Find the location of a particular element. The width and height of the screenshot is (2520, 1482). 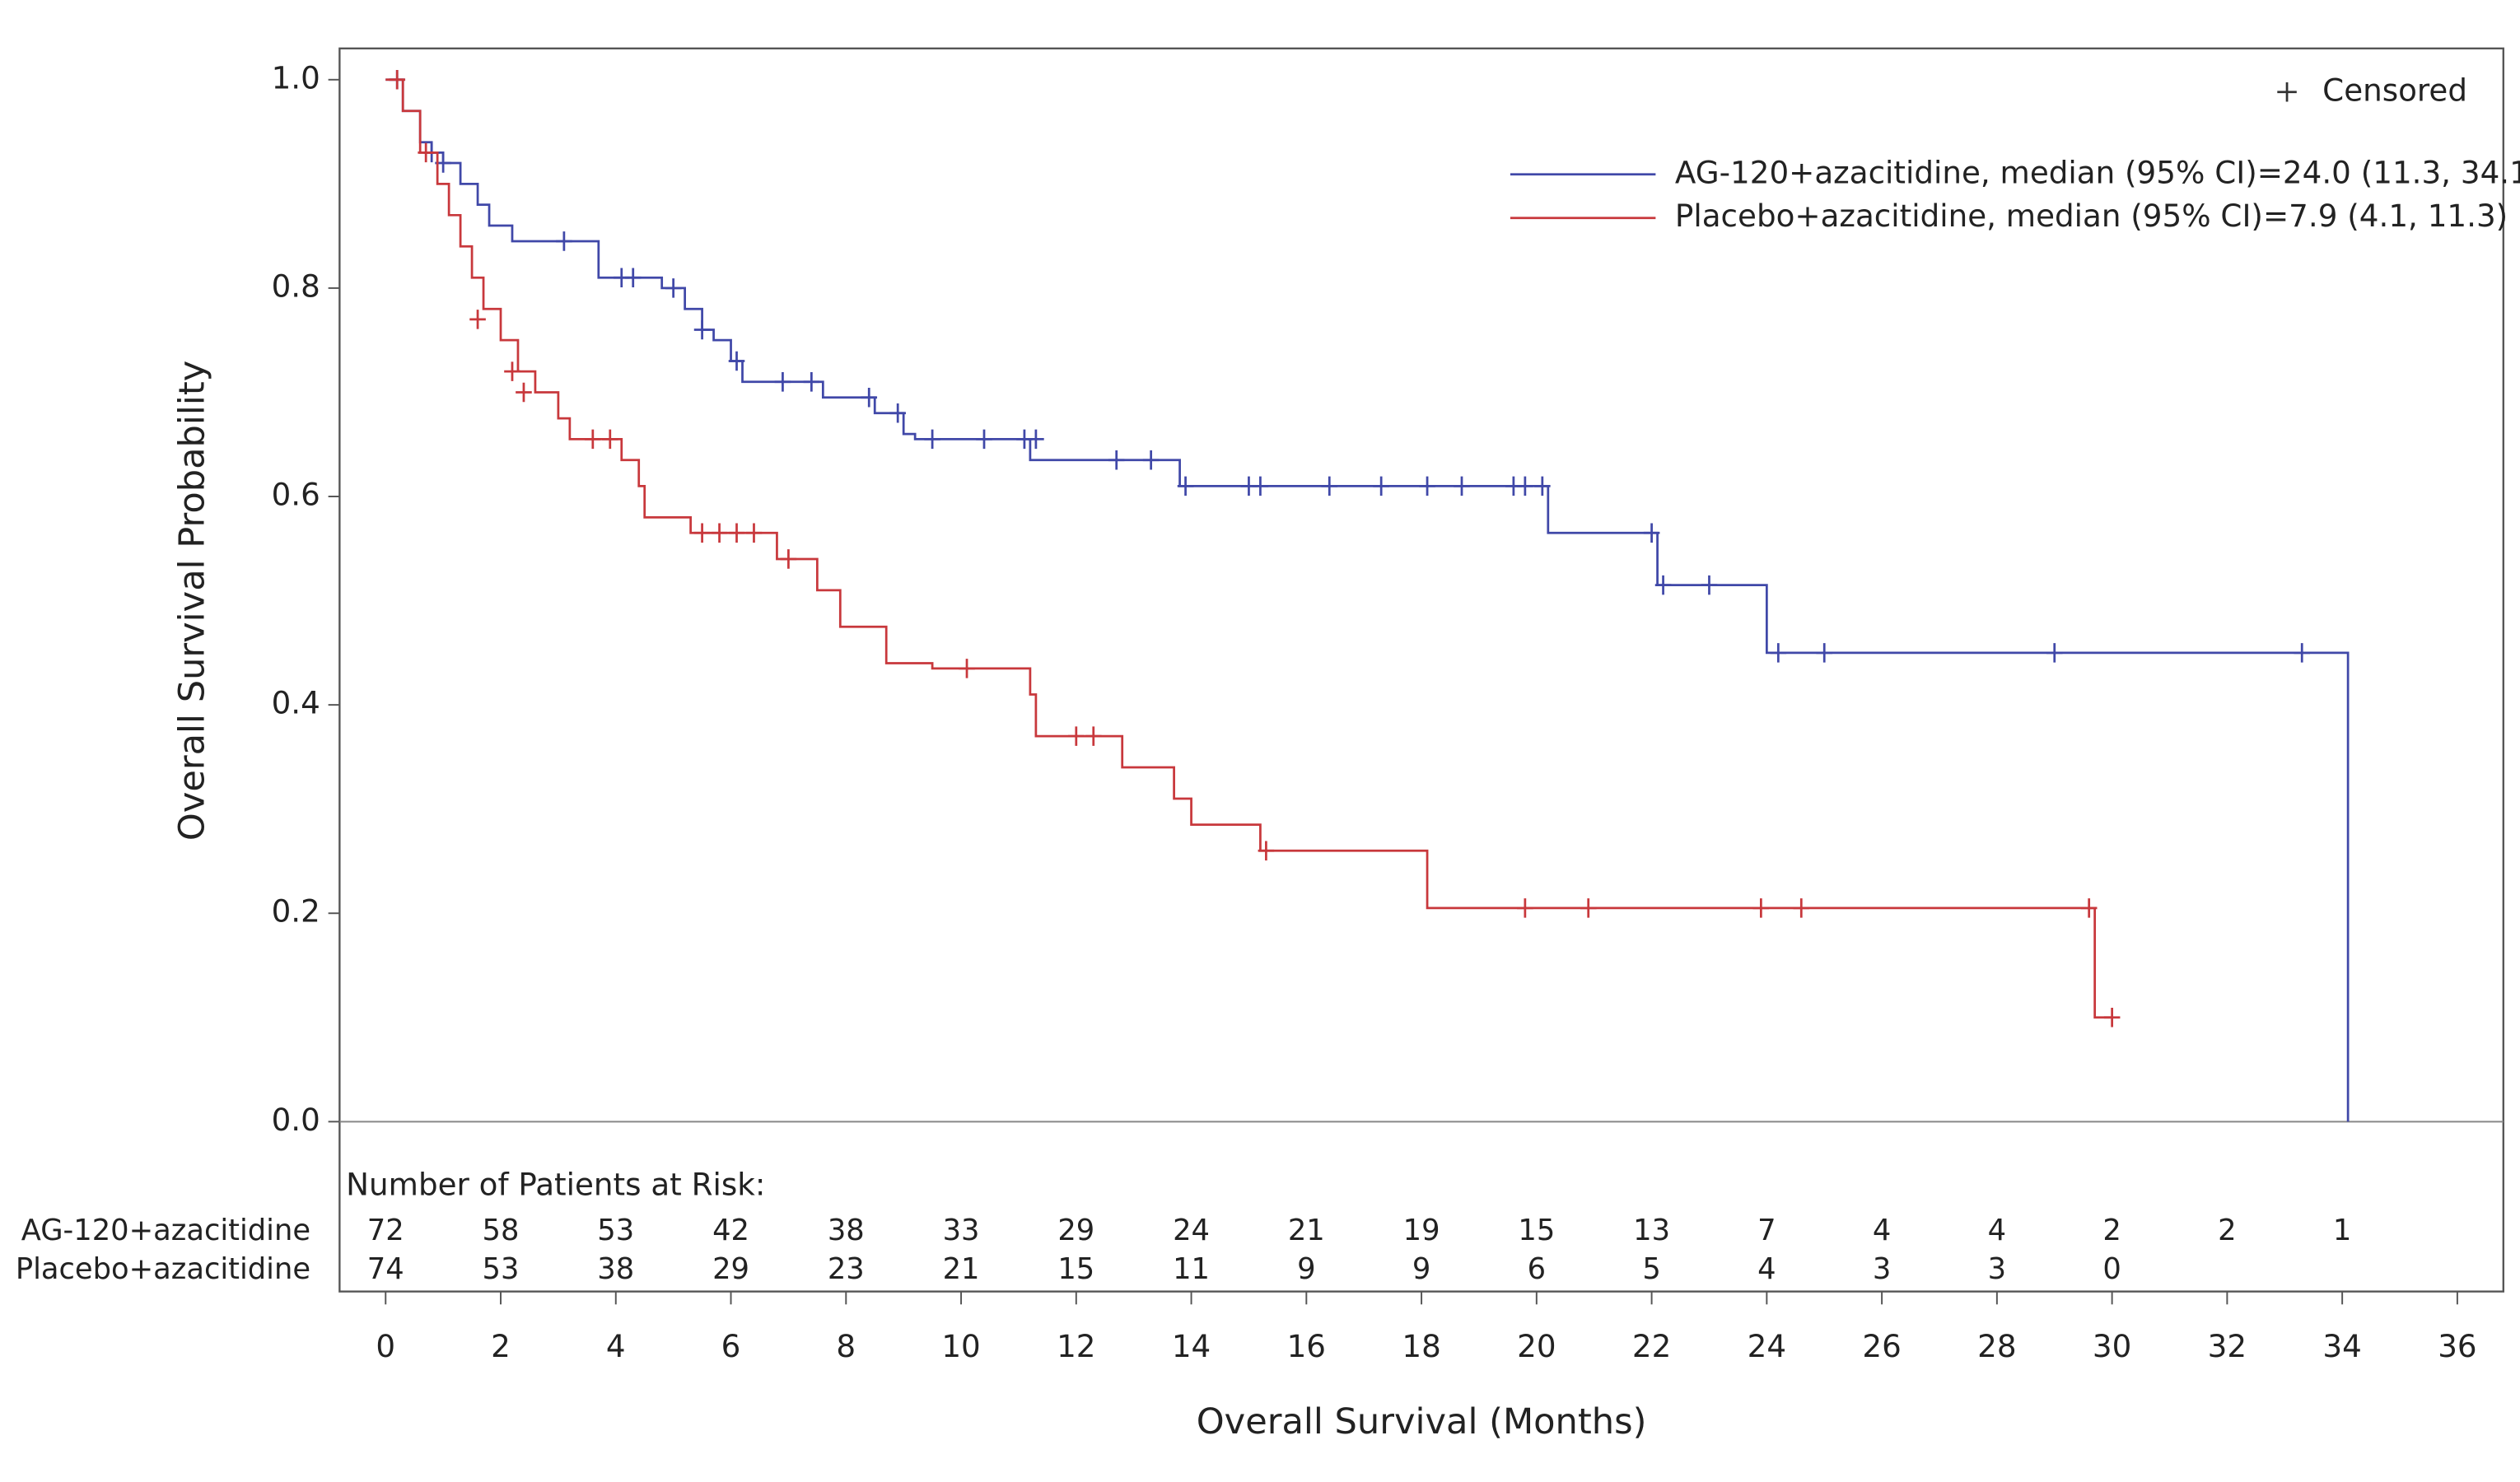

y-tick-label: 0.4 is located at coordinates (296, 703).